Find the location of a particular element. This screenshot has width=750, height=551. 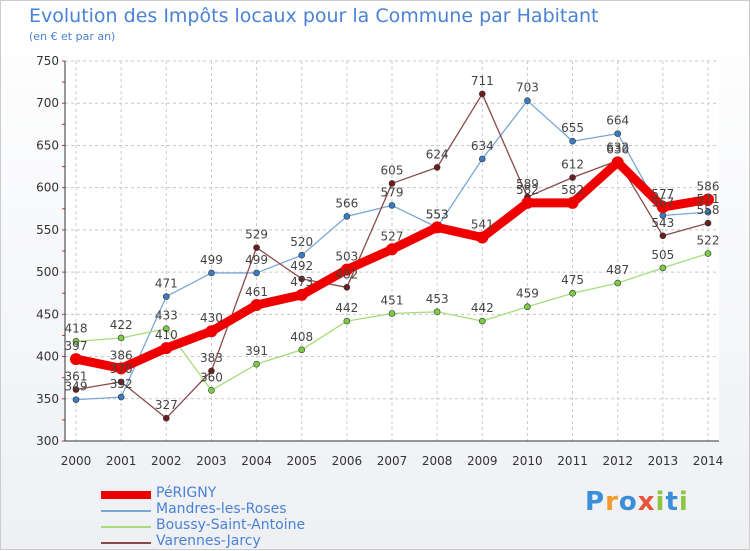

data-label-p-rigny: 461 is located at coordinates (256, 292).